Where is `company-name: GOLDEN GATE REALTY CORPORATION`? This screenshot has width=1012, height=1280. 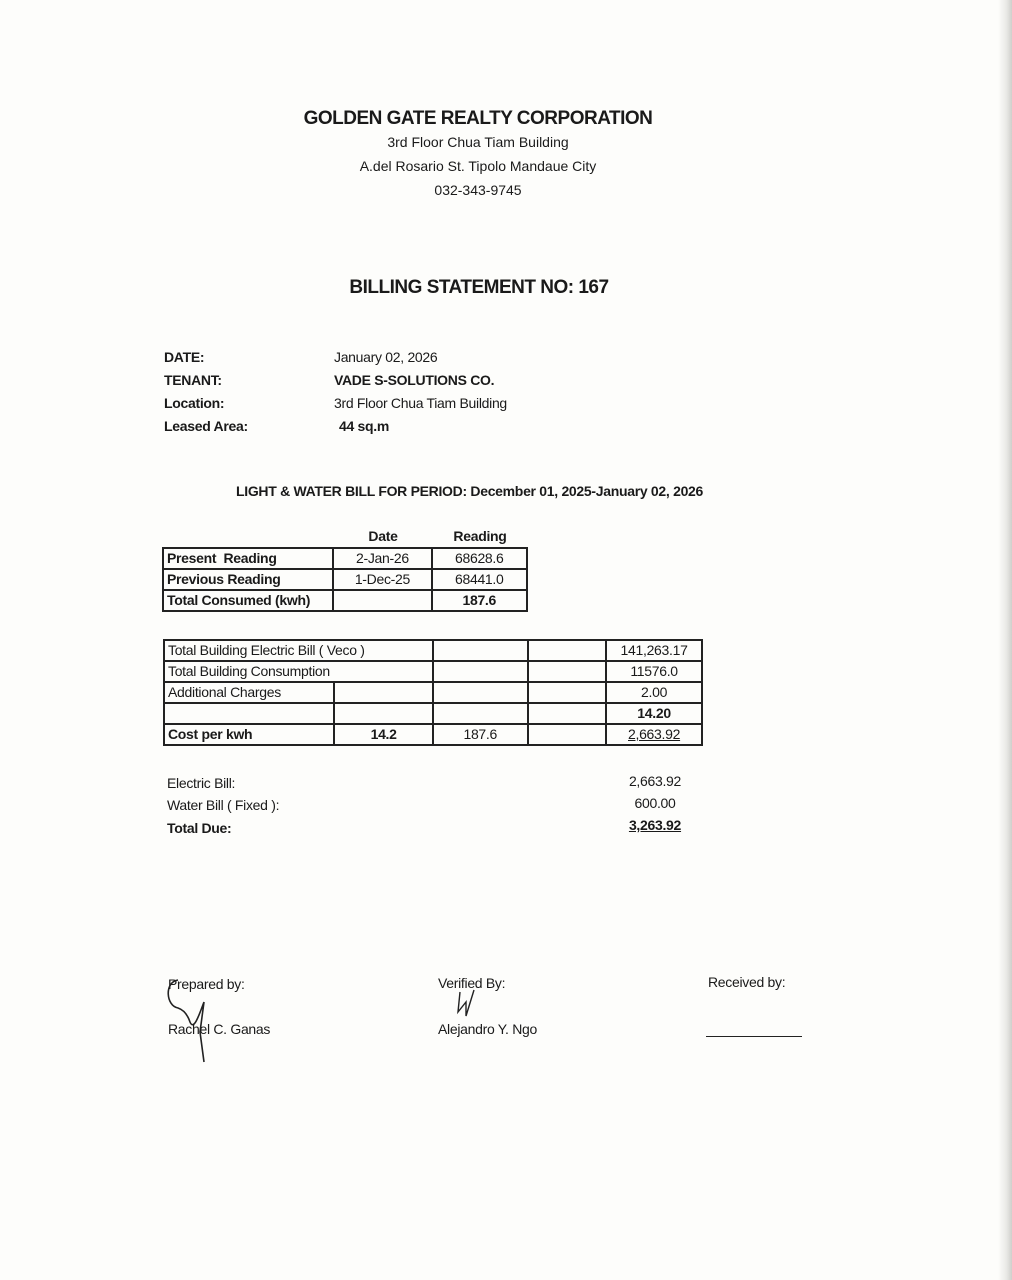 company-name: GOLDEN GATE REALTY CORPORATION is located at coordinates (478, 118).